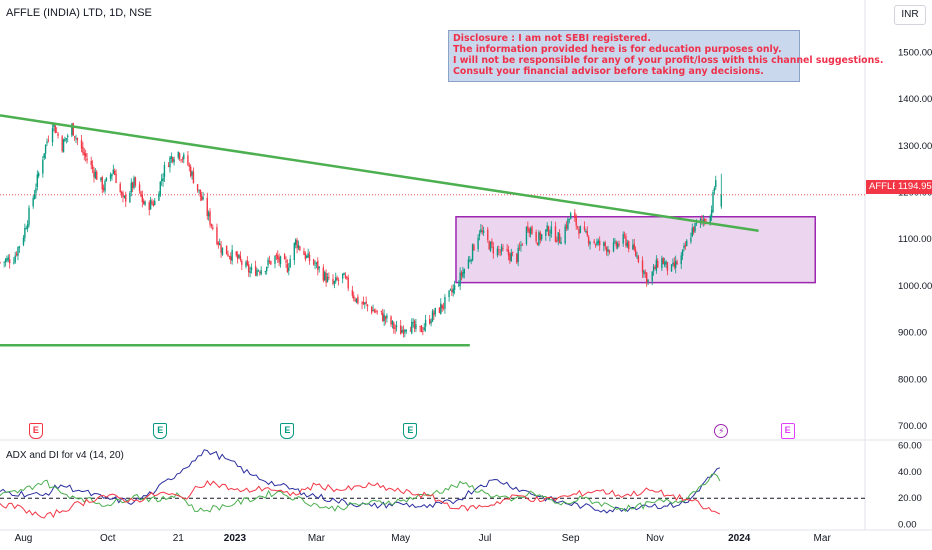  What do you see at coordinates (79, 13) in the screenshot?
I see `symbol-title: AFFLE (INDIA) LTD, 1D, NSE` at bounding box center [79, 13].